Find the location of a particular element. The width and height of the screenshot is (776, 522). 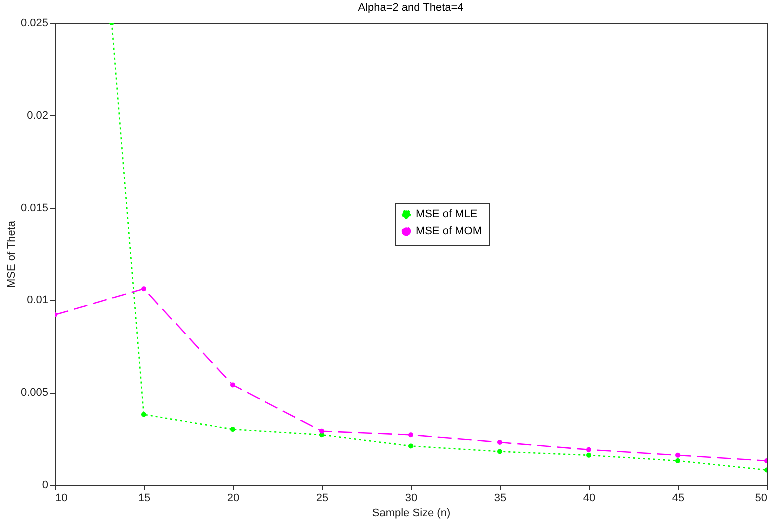

x-tick-label: 35 is located at coordinates (500, 498).